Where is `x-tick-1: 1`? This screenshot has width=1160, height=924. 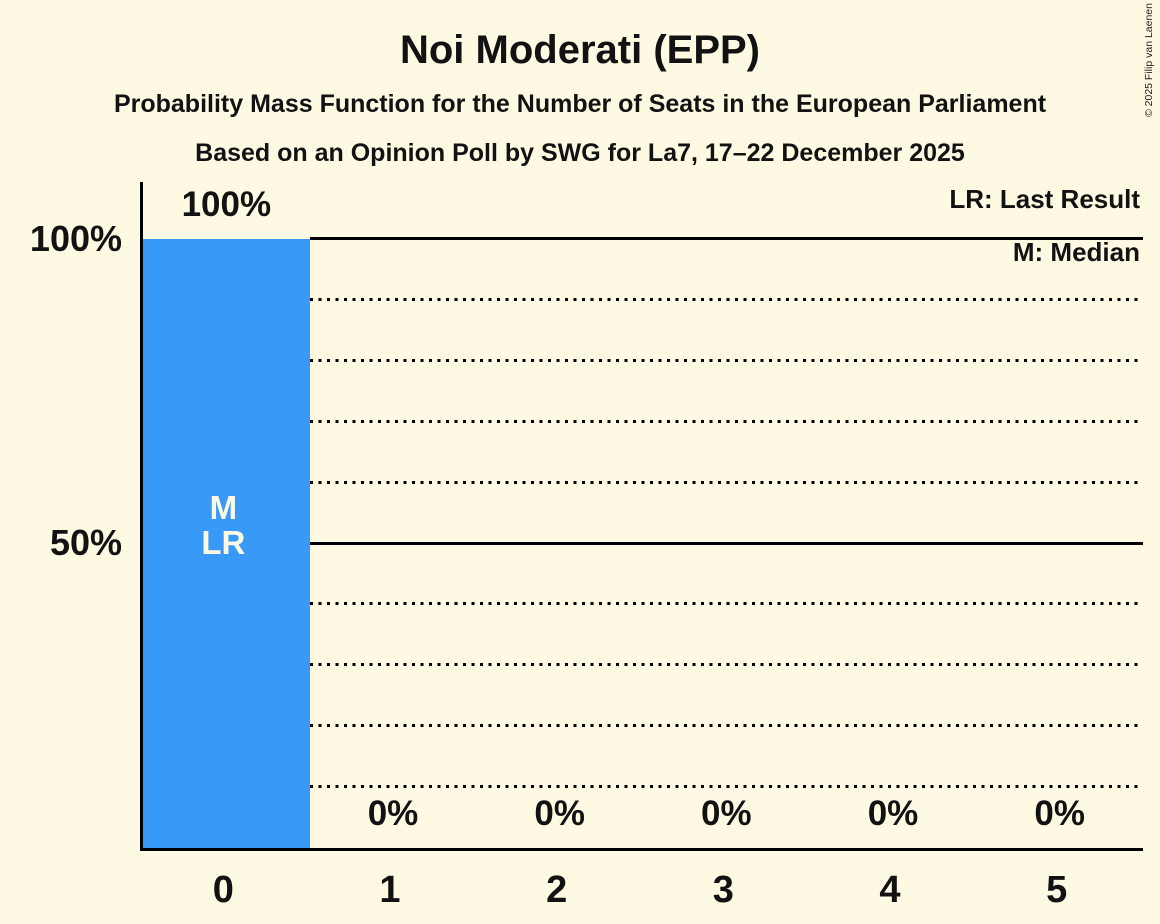 x-tick-1: 1 is located at coordinates (390, 890).